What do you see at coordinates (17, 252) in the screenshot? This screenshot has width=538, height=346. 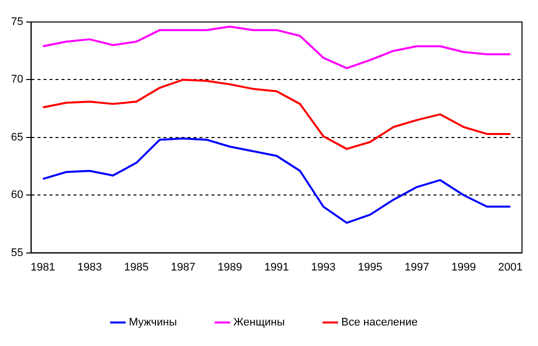 I see `y-tick-label: 55` at bounding box center [17, 252].